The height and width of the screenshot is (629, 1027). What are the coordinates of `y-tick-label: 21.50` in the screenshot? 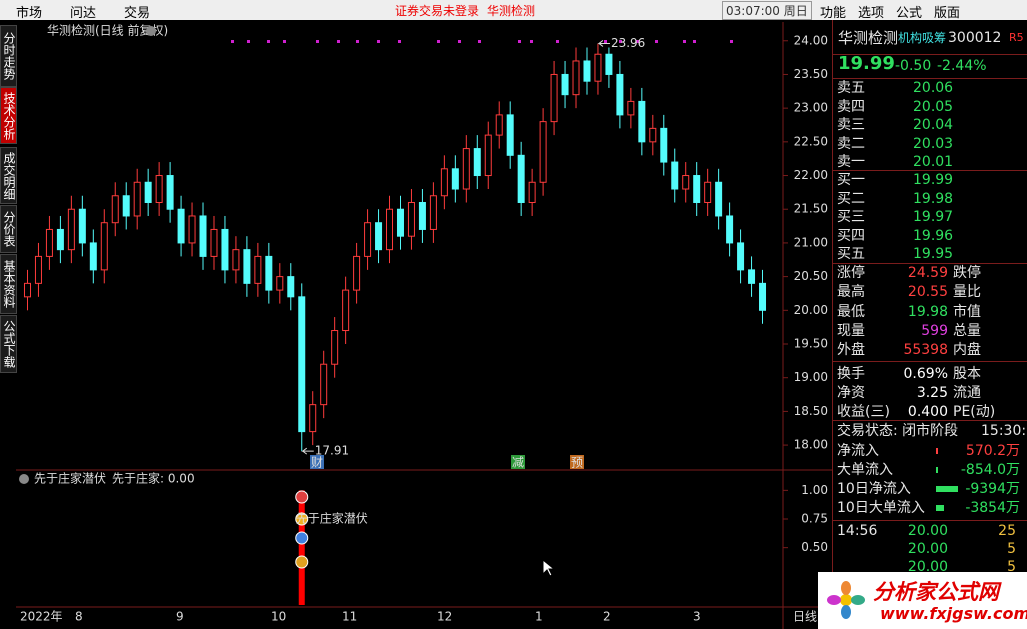 It's located at (811, 209).